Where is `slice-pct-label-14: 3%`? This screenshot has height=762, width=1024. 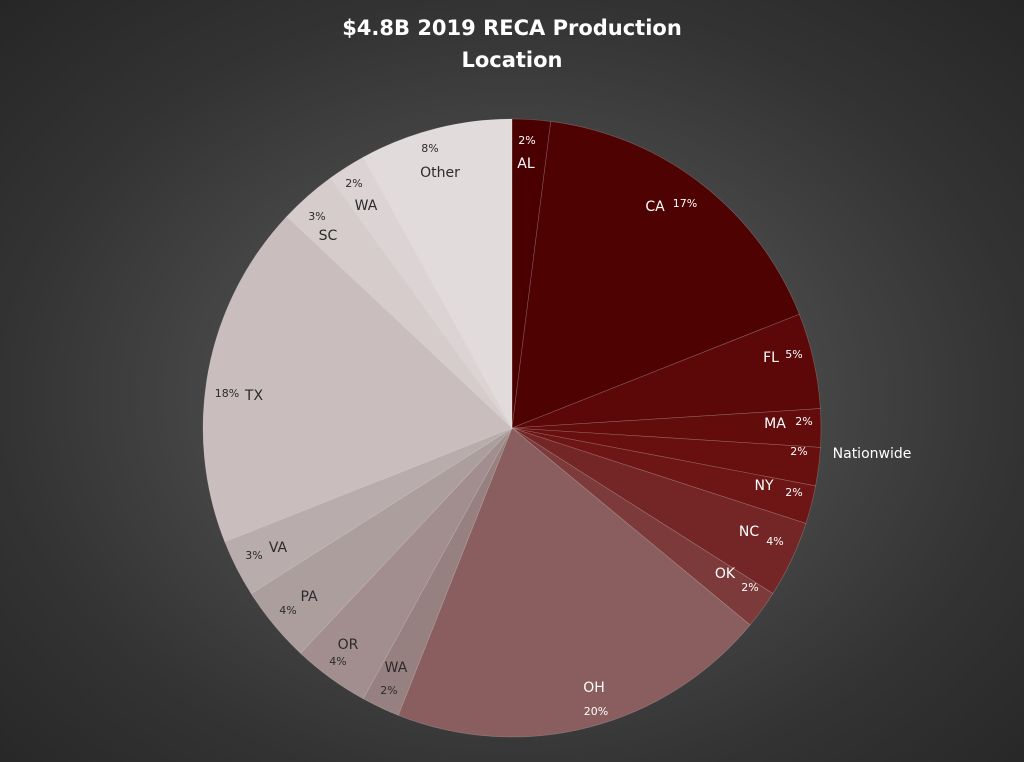 slice-pct-label-14: 3% is located at coordinates (316, 216).